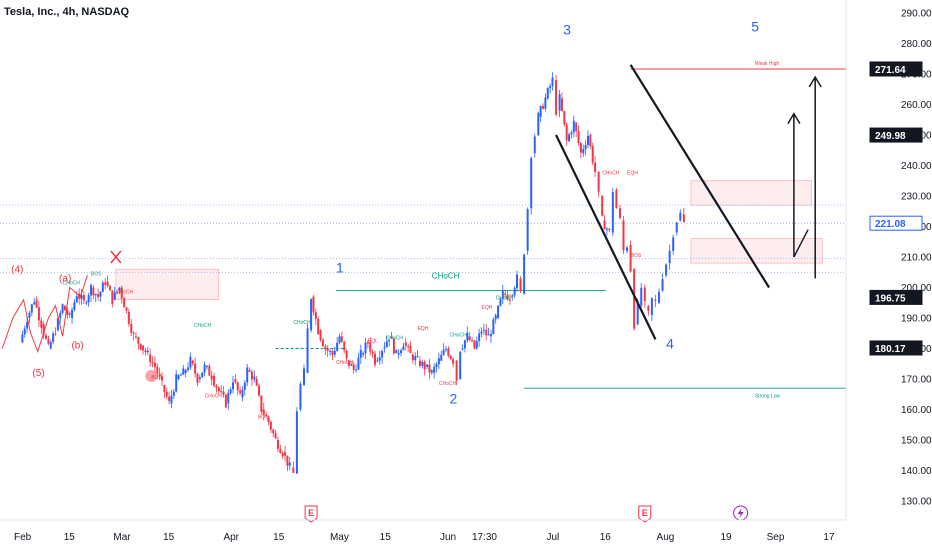 Image resolution: width=932 pixels, height=550 pixels. What do you see at coordinates (122, 537) in the screenshot?
I see `x-tick-label: Mar` at bounding box center [122, 537].